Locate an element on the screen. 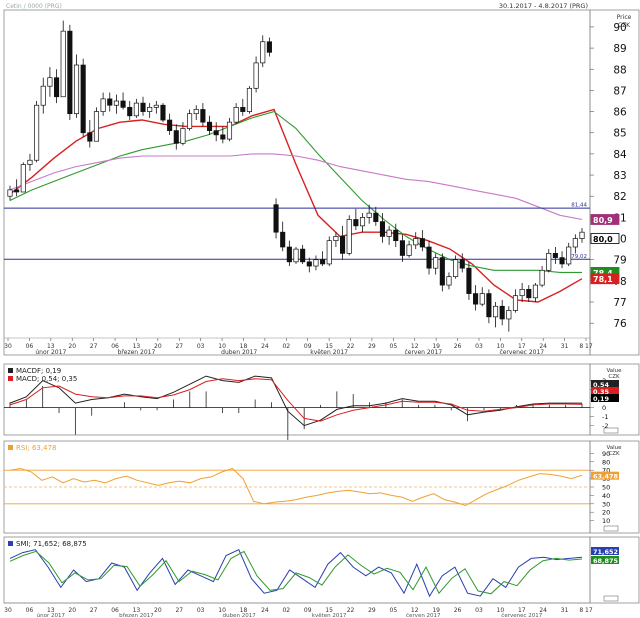 The width and height of the screenshot is (640, 618). macd-y-tick-label: 0 is located at coordinates (604, 408).